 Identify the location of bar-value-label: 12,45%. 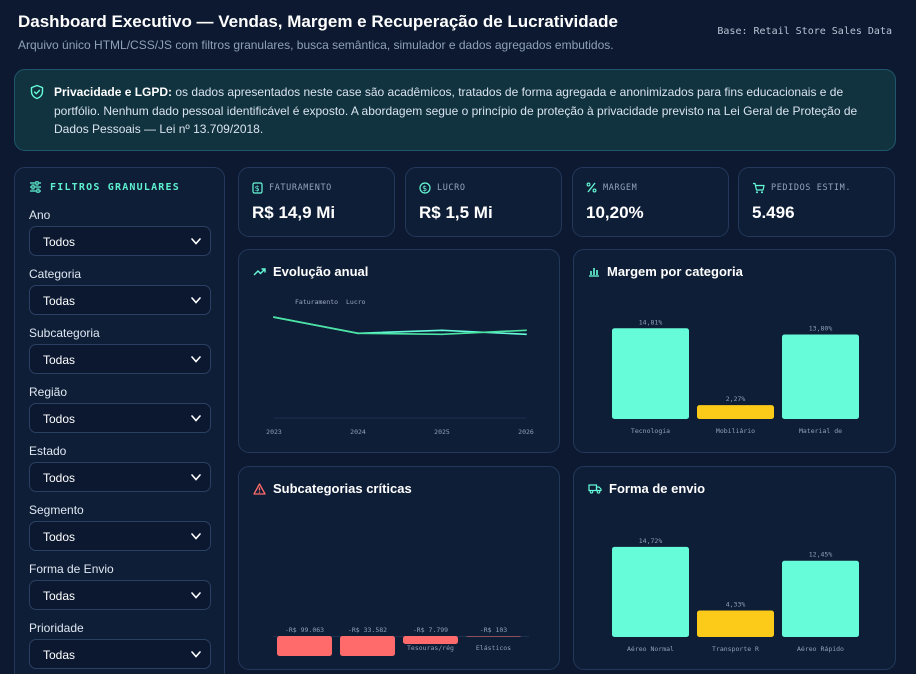
(821, 555).